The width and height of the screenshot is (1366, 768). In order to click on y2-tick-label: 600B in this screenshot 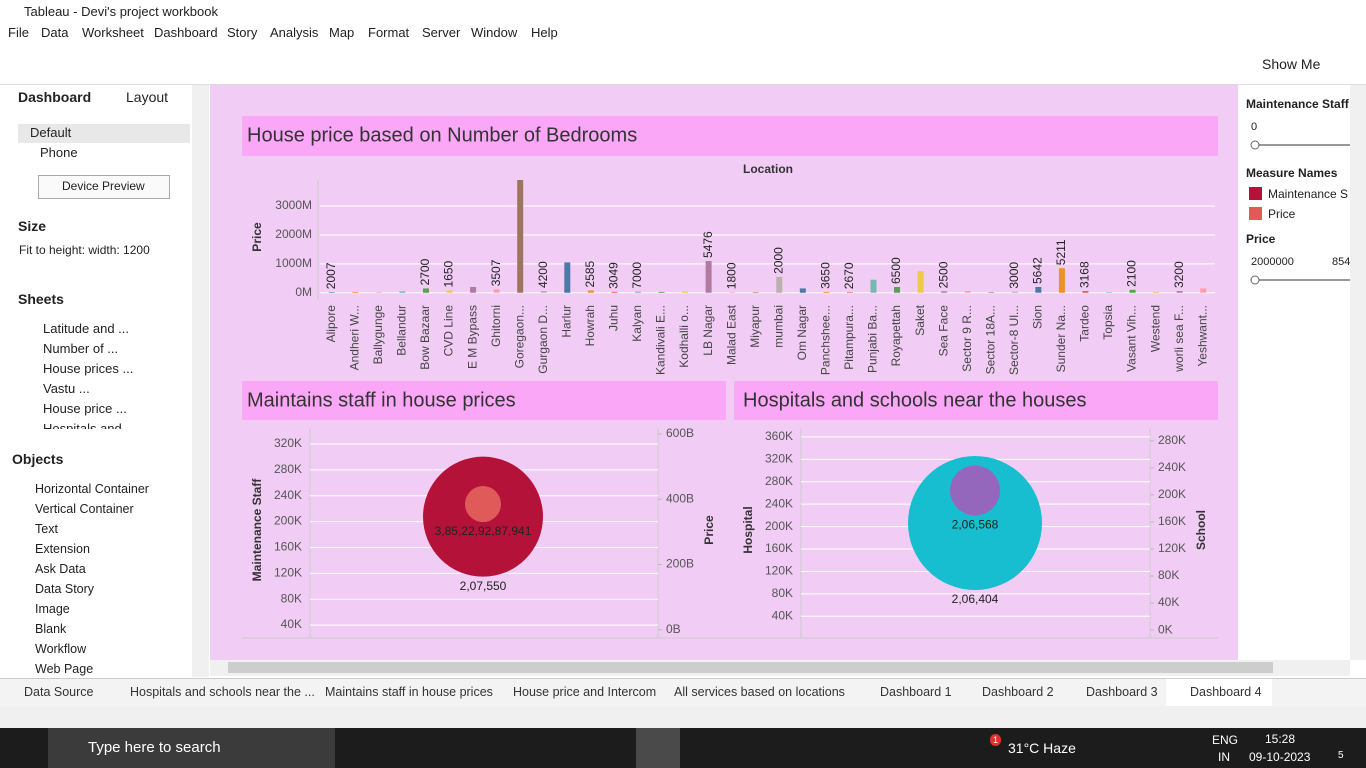, I will do `click(680, 433)`.